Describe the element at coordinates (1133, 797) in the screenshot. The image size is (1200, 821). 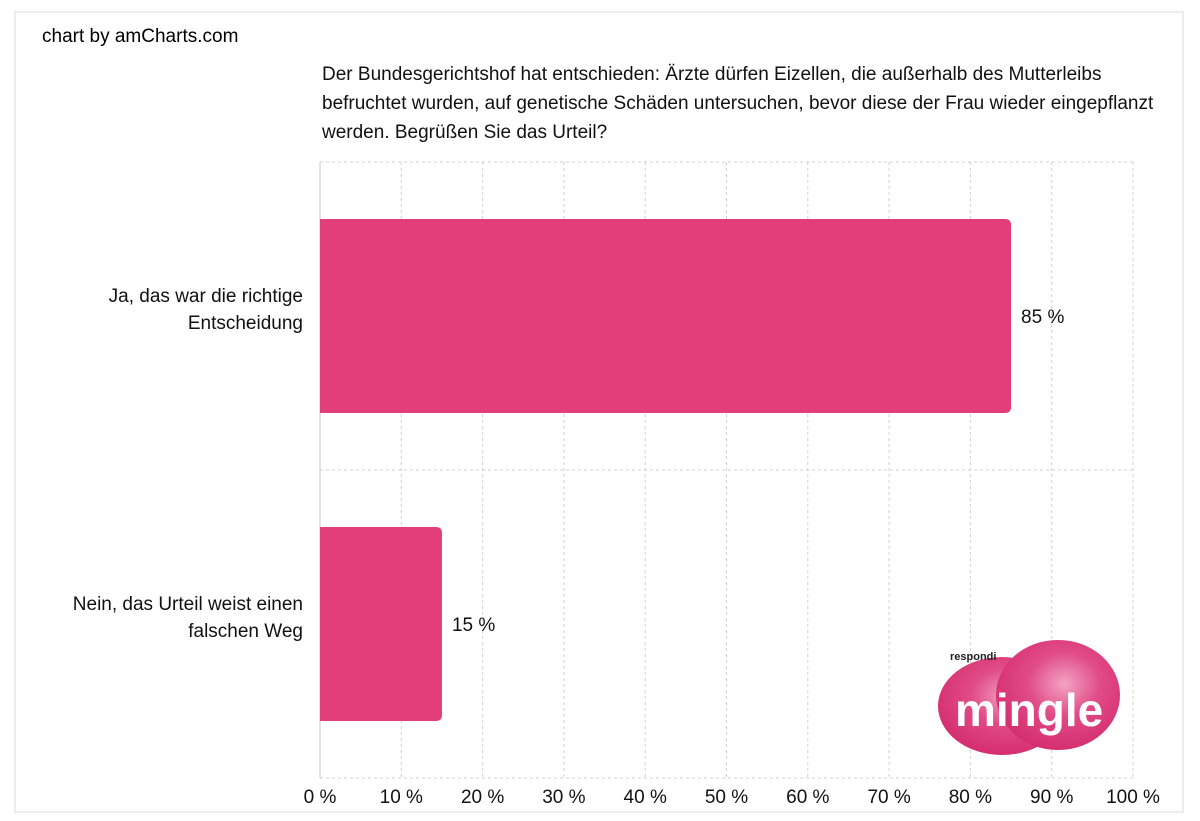
I see `x-tick-label: 100 %` at that location.